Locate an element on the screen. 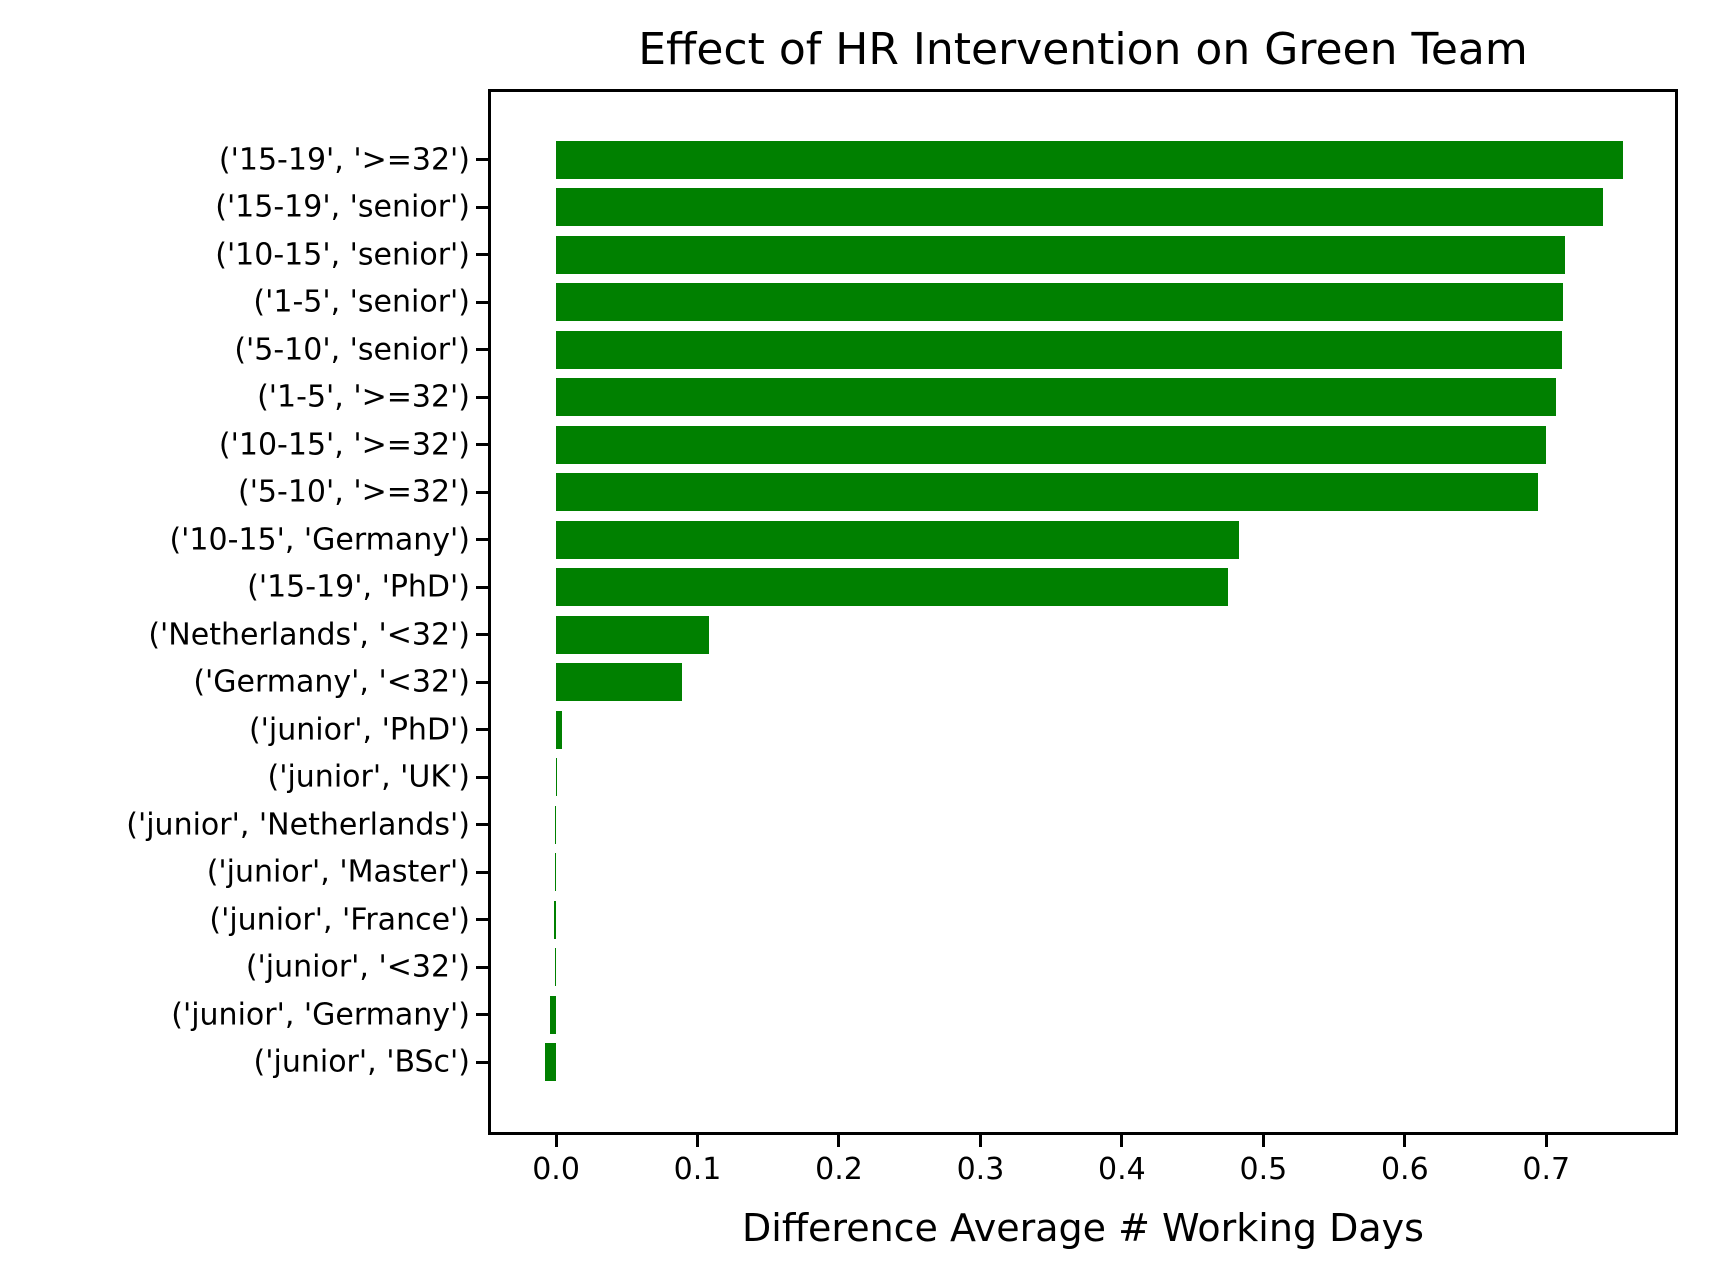 This screenshot has height=1282, width=1713. y-tick-label: ('15-19', '>=32') is located at coordinates (344, 160).